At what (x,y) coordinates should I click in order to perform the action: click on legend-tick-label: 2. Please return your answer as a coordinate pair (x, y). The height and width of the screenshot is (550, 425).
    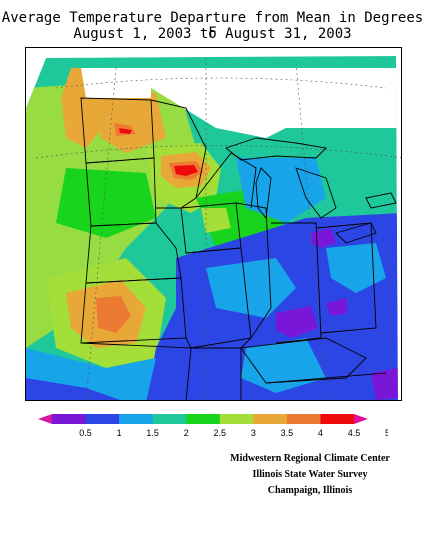
    Looking at the image, I should click on (186, 433).